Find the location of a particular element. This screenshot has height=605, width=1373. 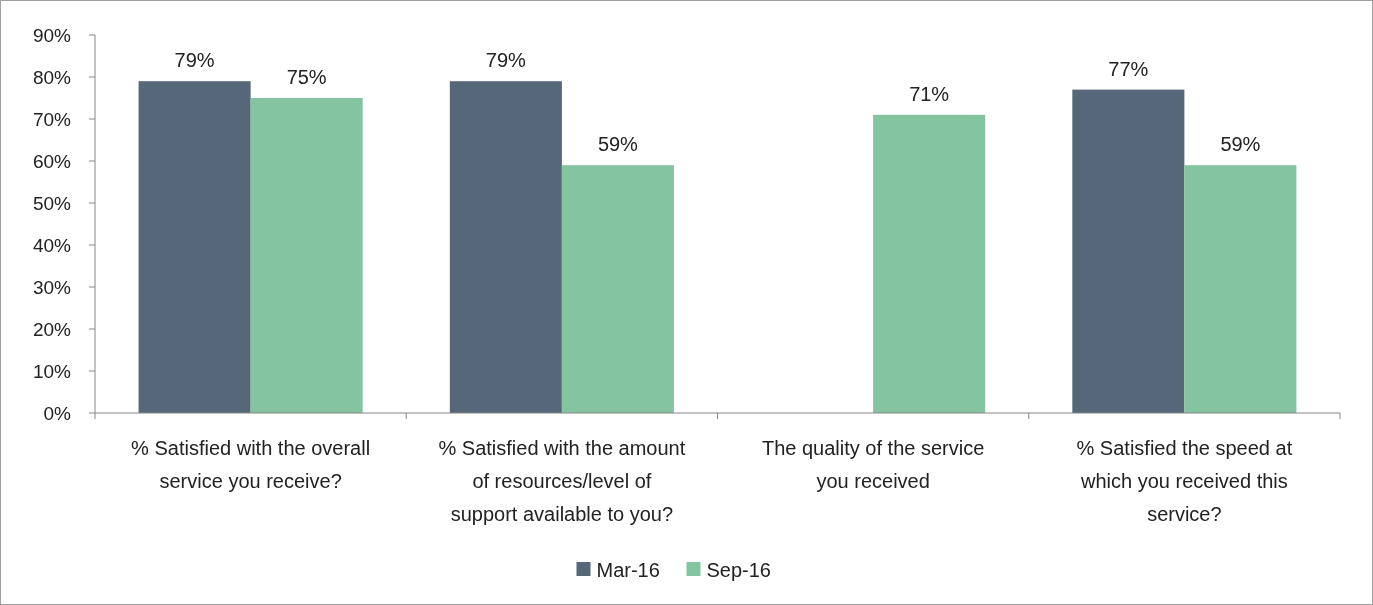

legend-label: Mar-16 is located at coordinates (628, 570).